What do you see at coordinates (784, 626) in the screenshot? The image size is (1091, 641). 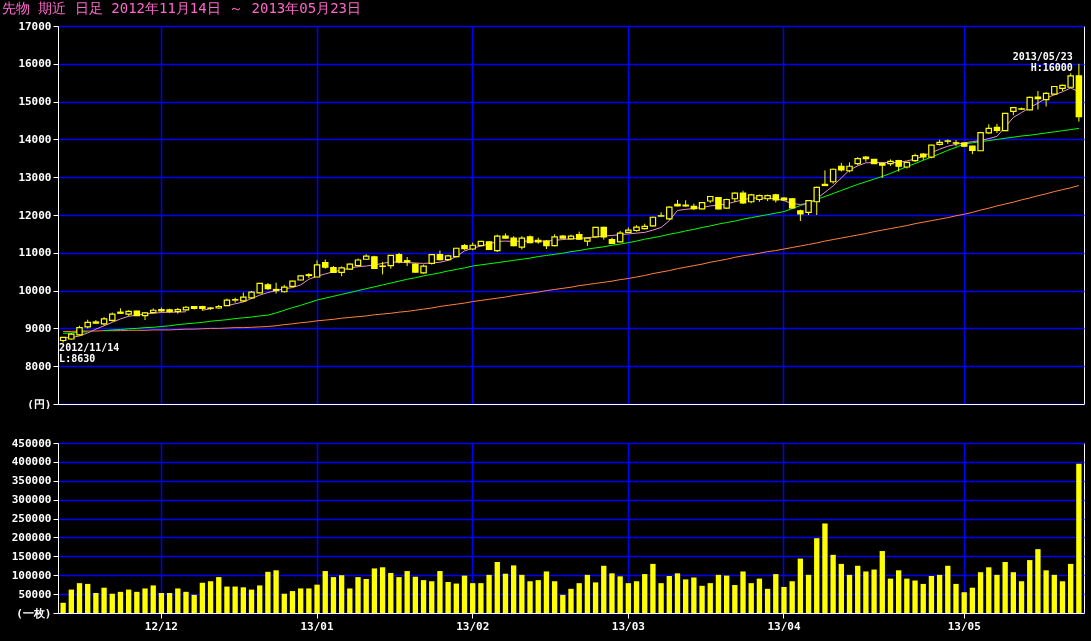 I see `x-tick-label: 13/04` at bounding box center [784, 626].